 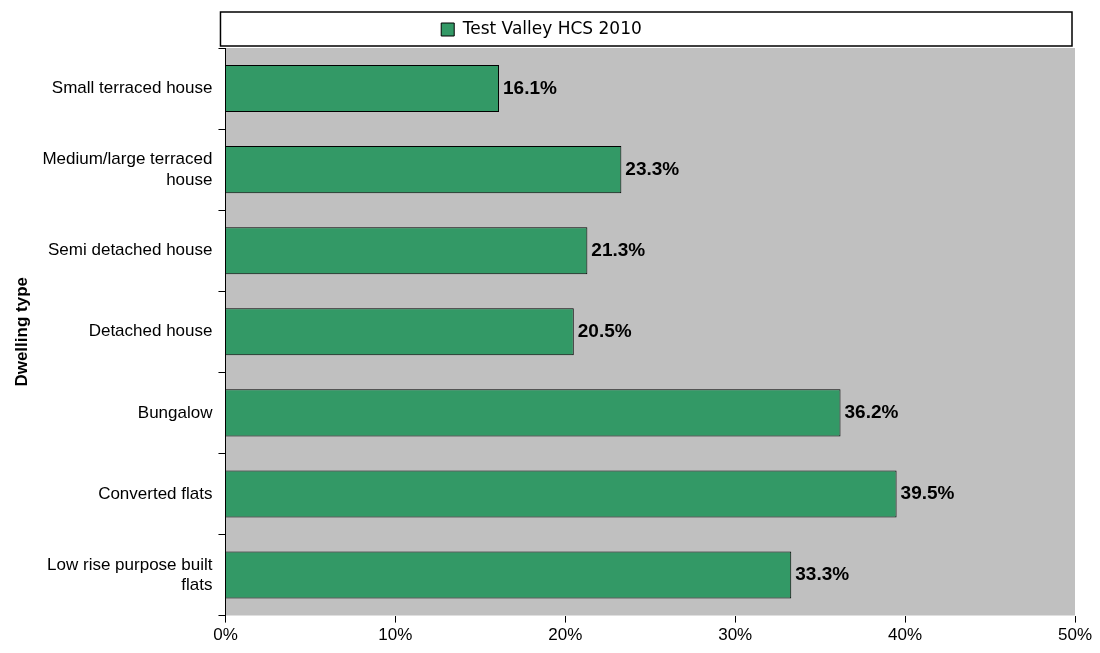 What do you see at coordinates (551, 27) in the screenshot?
I see `legend-label: Test Valley HCS 2010` at bounding box center [551, 27].